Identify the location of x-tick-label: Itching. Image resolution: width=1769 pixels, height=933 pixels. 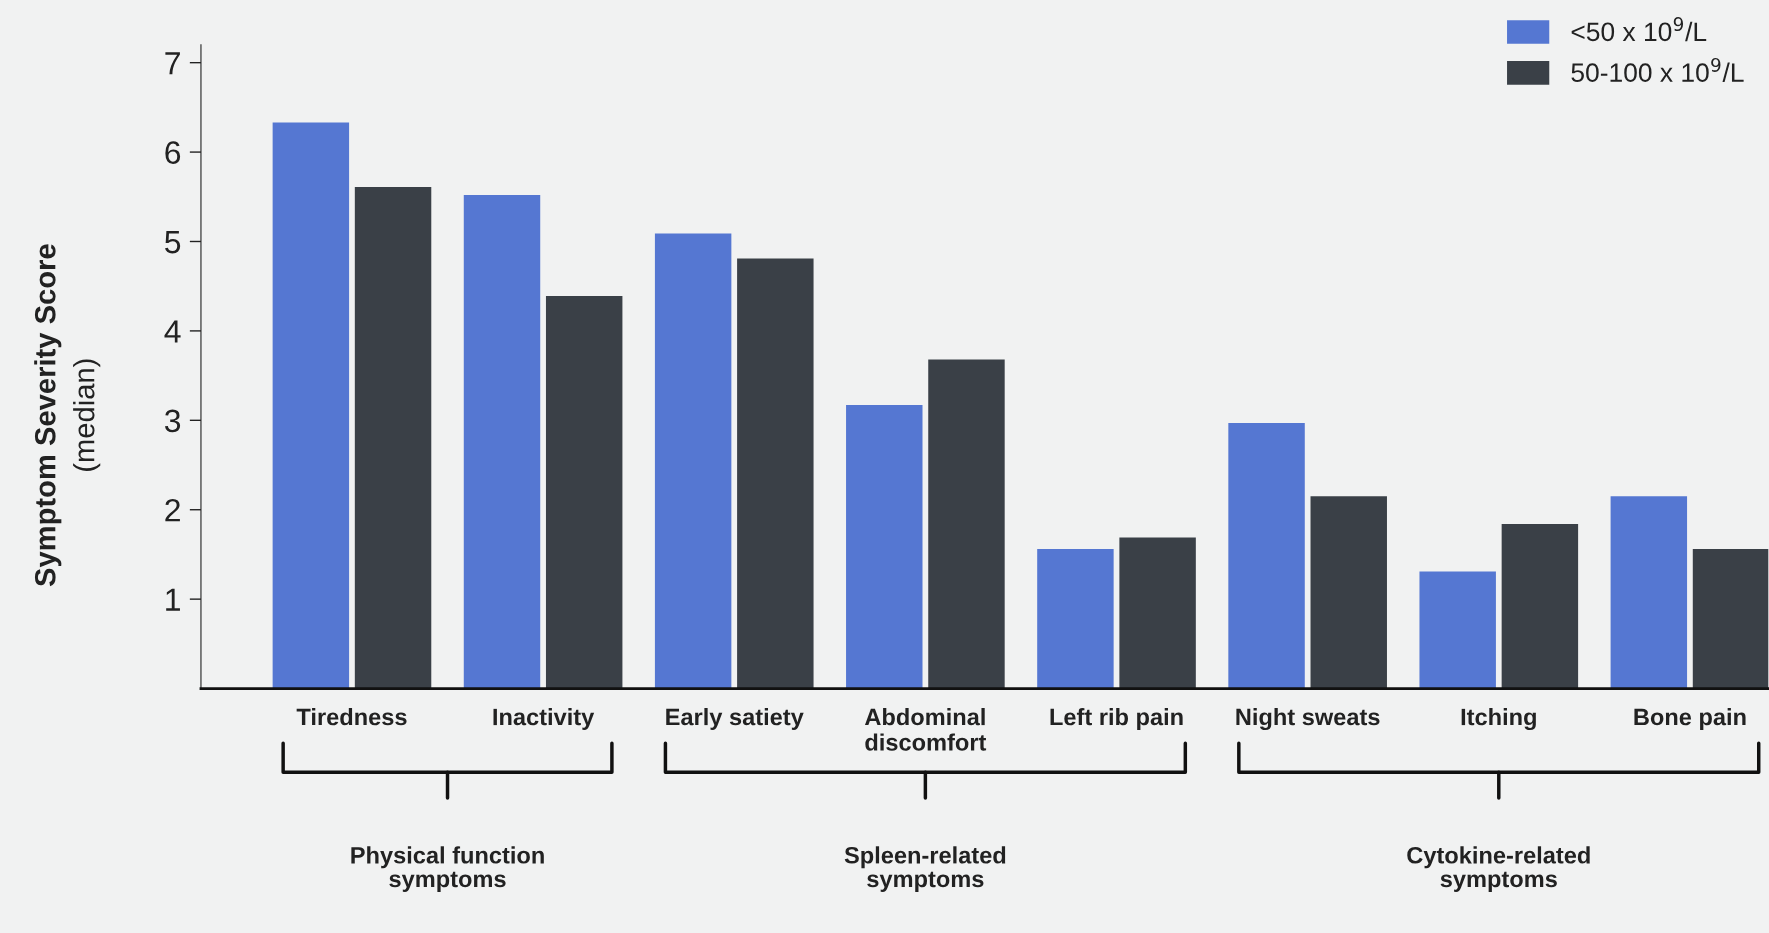
(1498, 719).